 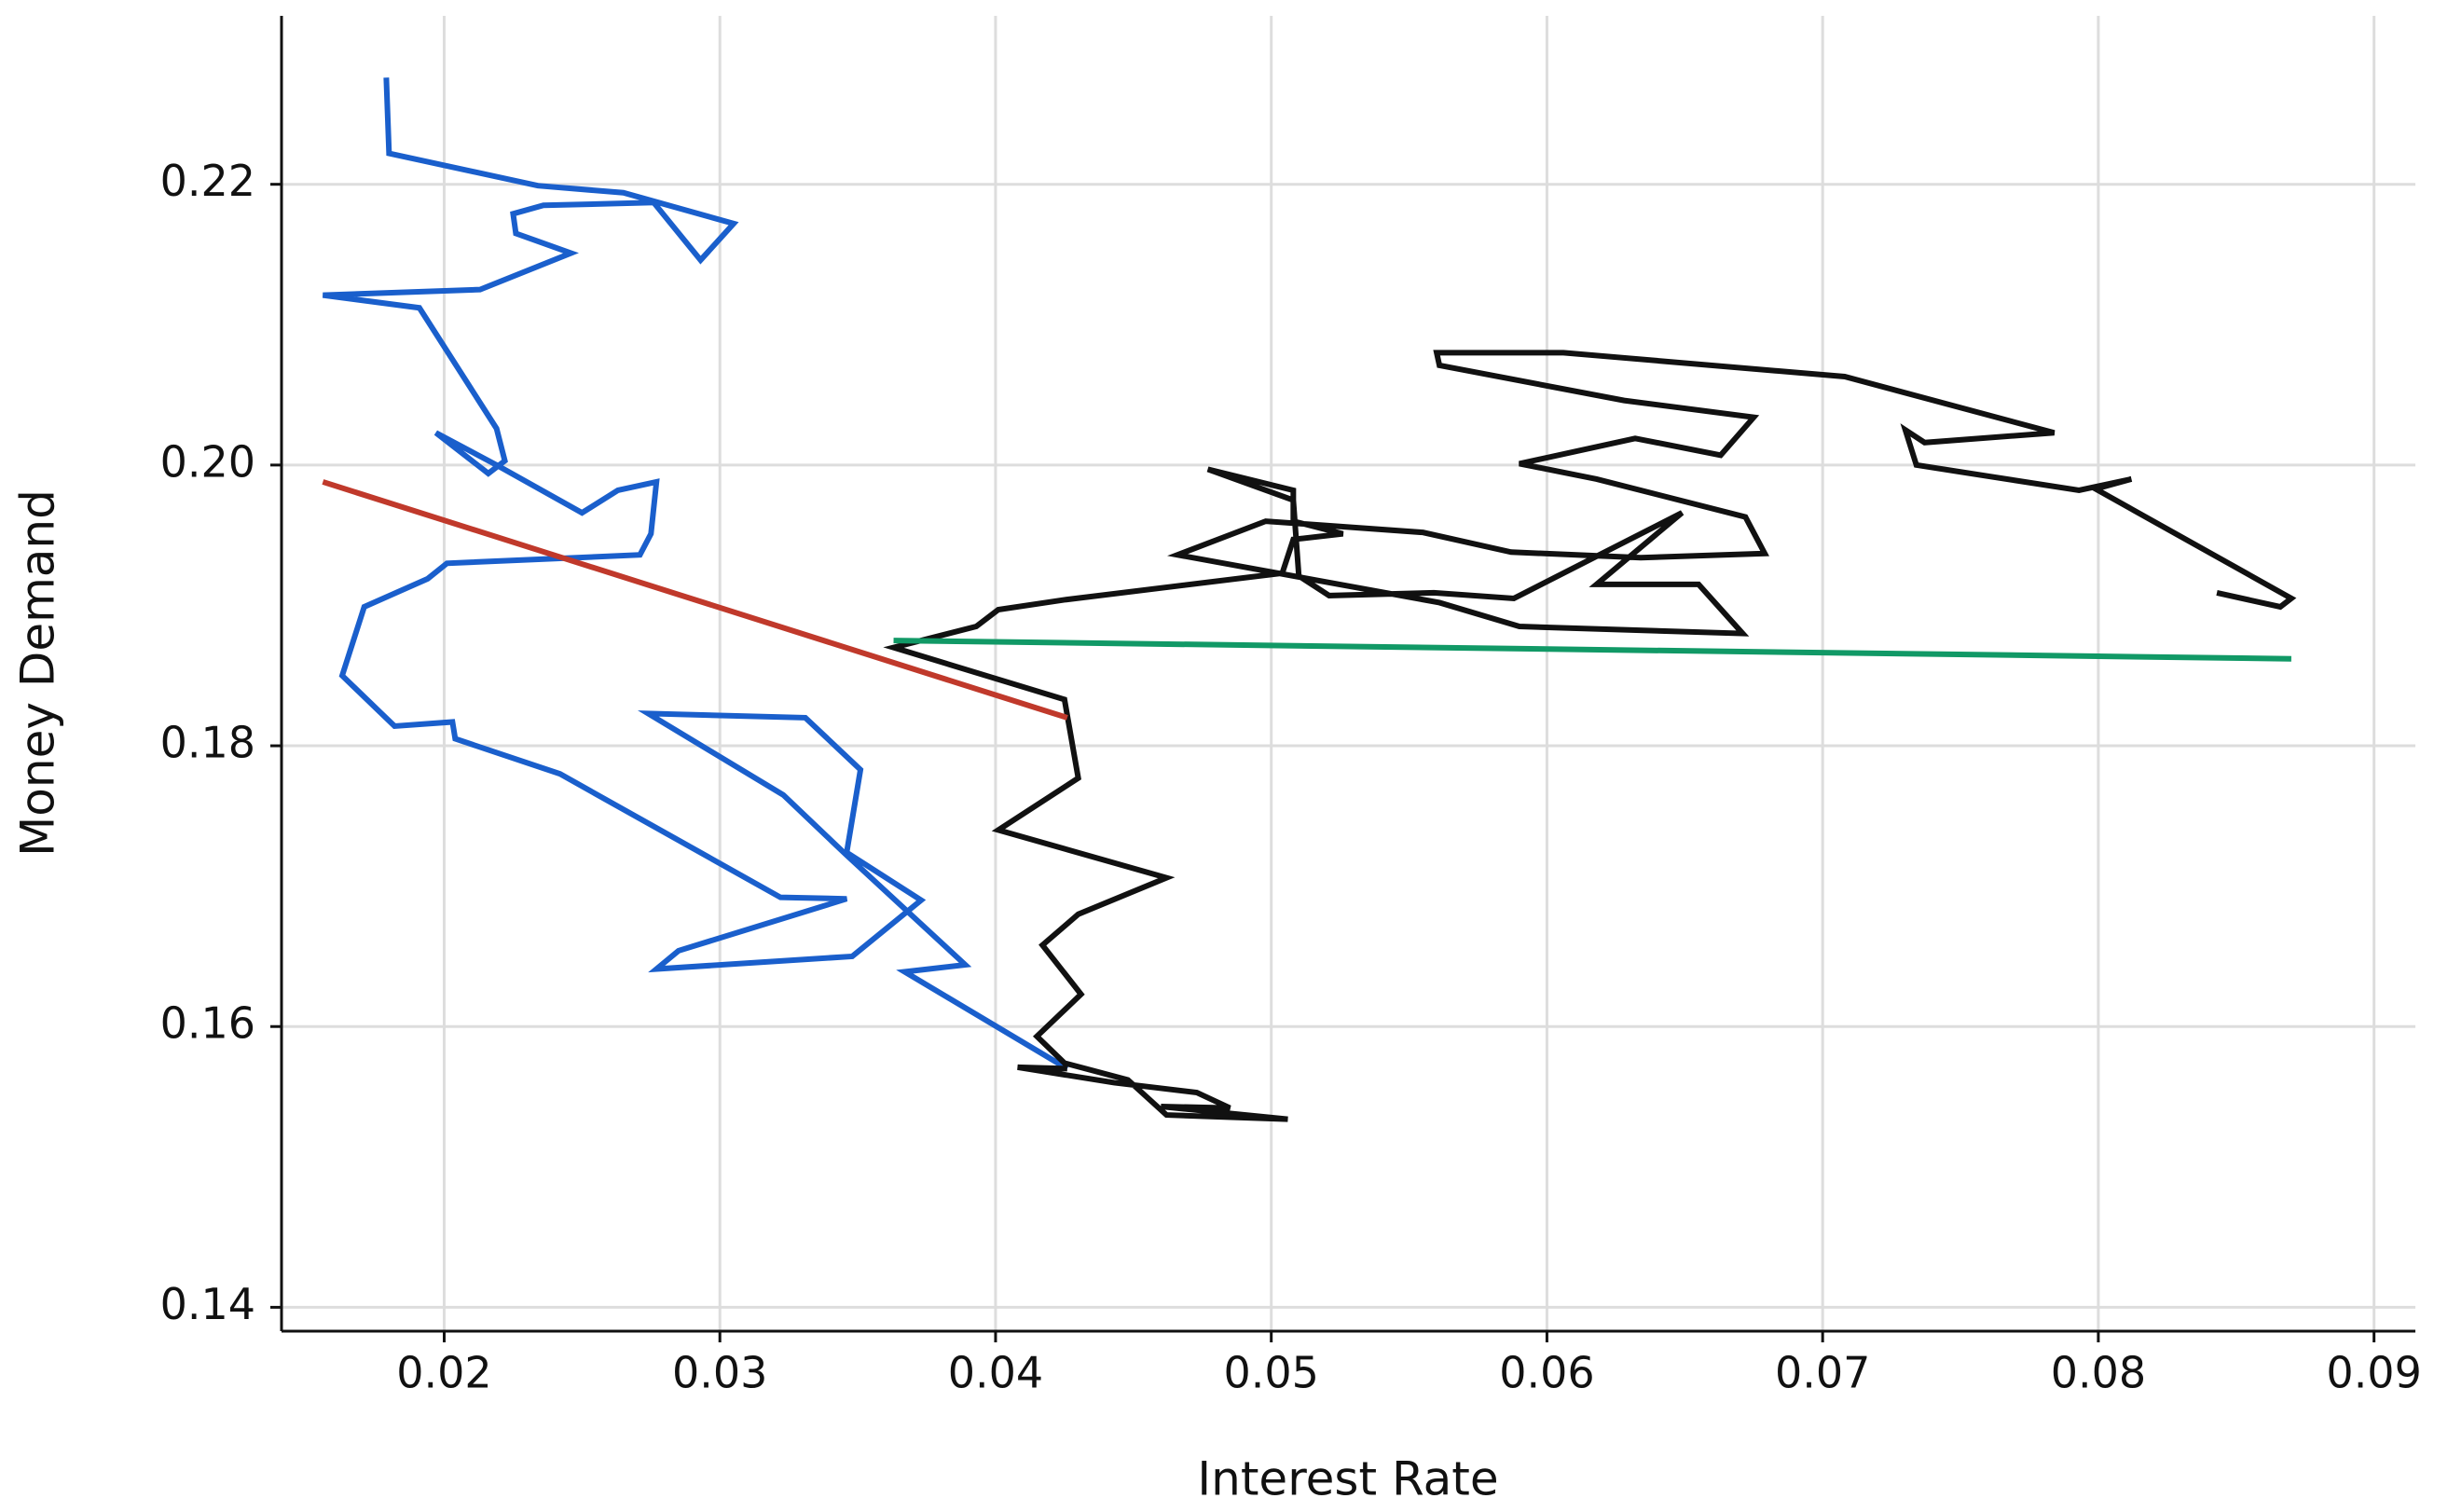 What do you see at coordinates (207, 743) in the screenshot?
I see `y-tick-label: 0.18` at bounding box center [207, 743].